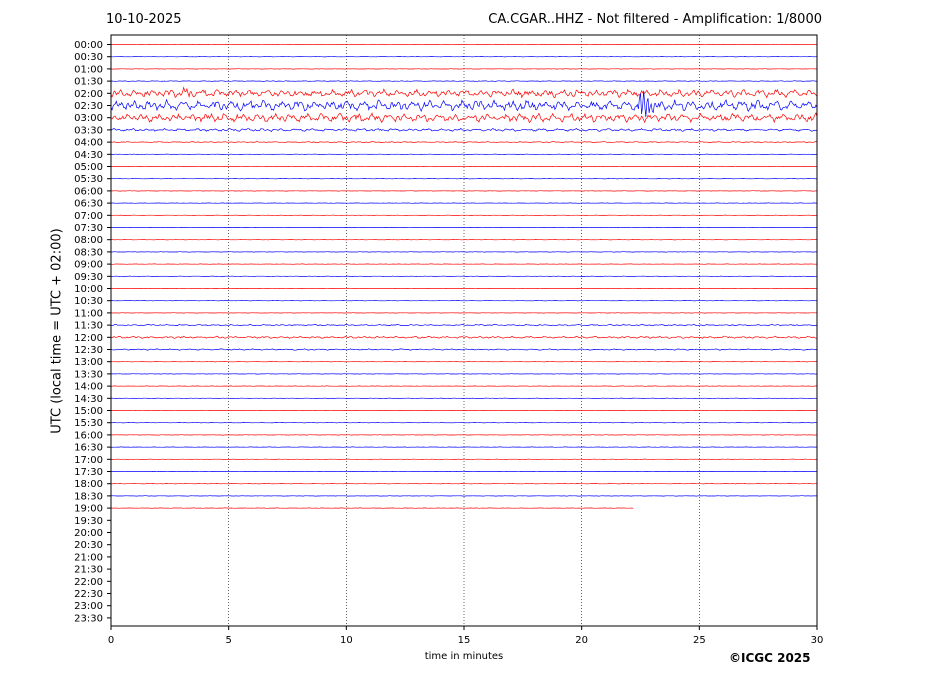 The image size is (927, 696). Describe the element at coordinates (88, 484) in the screenshot. I see `y-tick-label: 18:00` at that location.